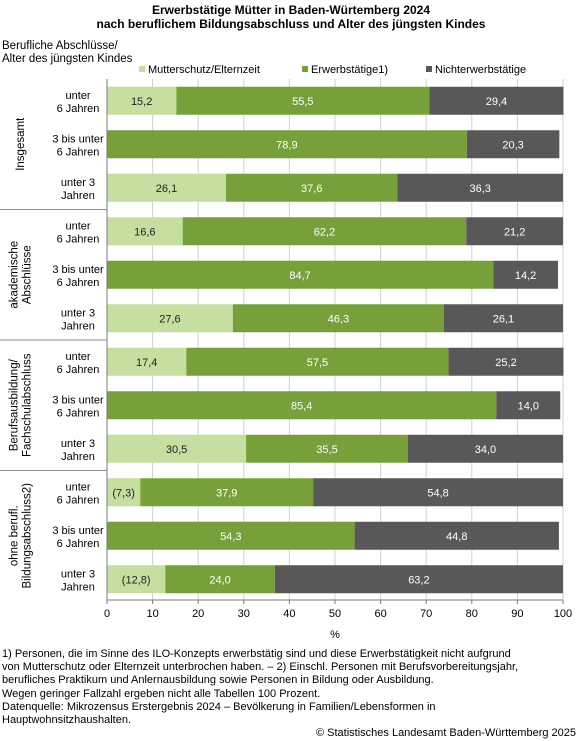 This screenshot has width=582, height=741. I want to click on data-label: (12,8), so click(136, 580).